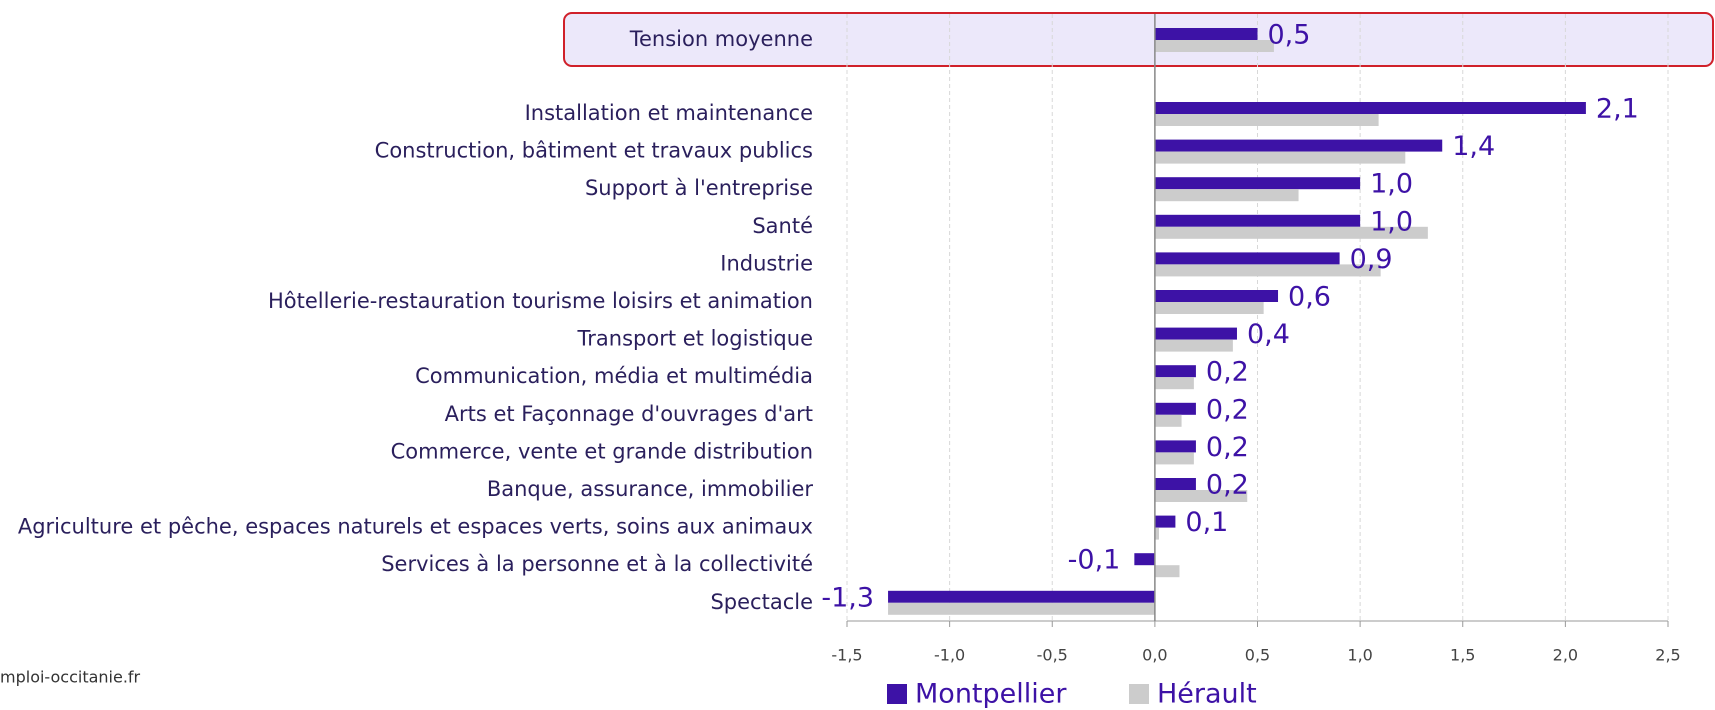 The height and width of the screenshot is (710, 1715). What do you see at coordinates (1257, 655) in the screenshot?
I see `x-tick-label: 0,5` at bounding box center [1257, 655].